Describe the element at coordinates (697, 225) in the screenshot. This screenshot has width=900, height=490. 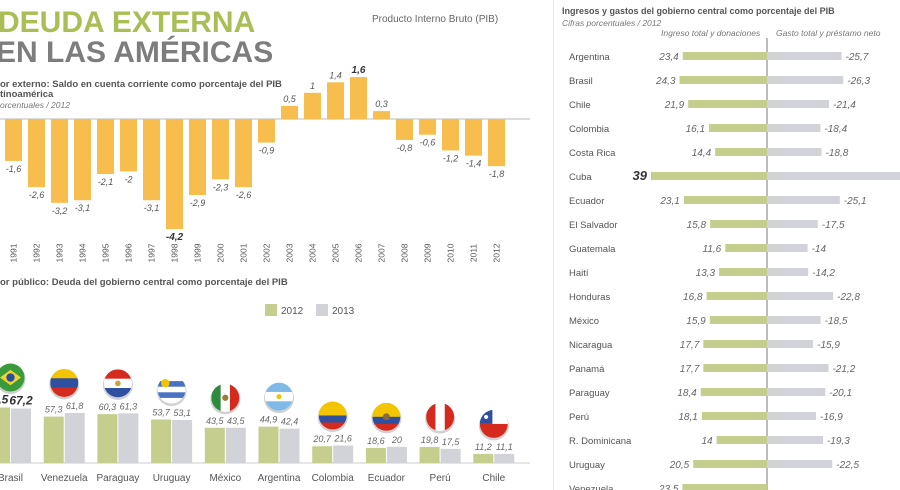
I see `income-label-El Salvador: 15,8` at that location.